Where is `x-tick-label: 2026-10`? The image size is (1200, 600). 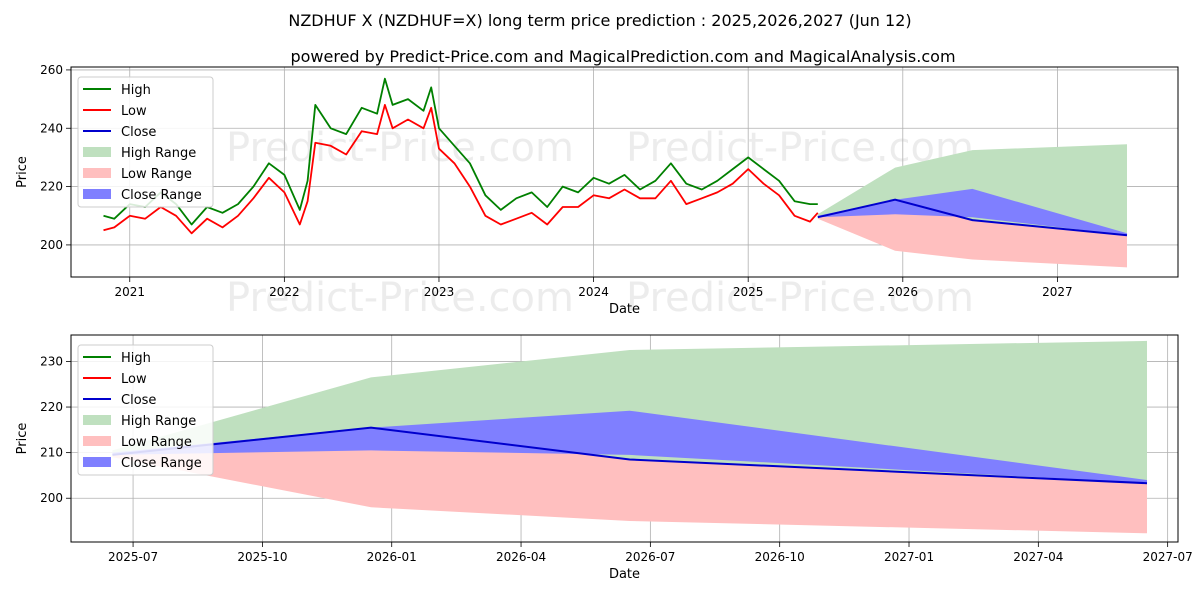 x-tick-label: 2026-10 is located at coordinates (780, 557).